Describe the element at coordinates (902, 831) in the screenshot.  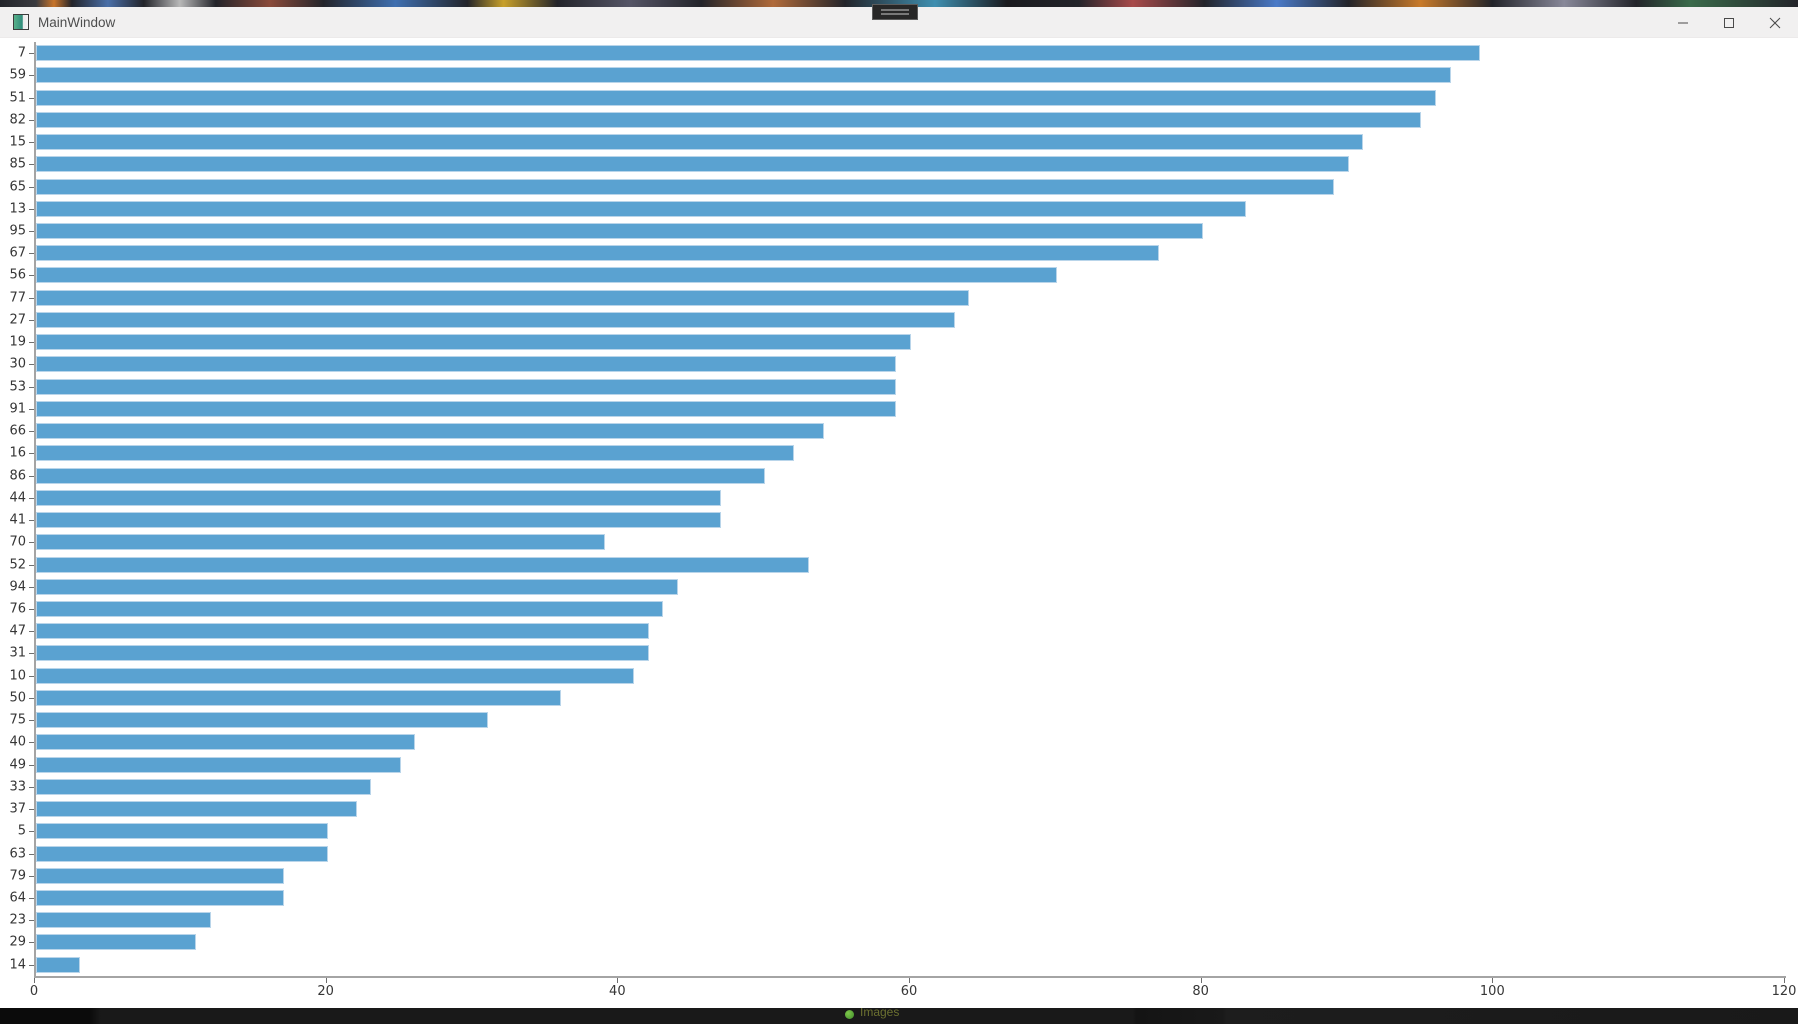
I see `bar-row: 5` at that location.